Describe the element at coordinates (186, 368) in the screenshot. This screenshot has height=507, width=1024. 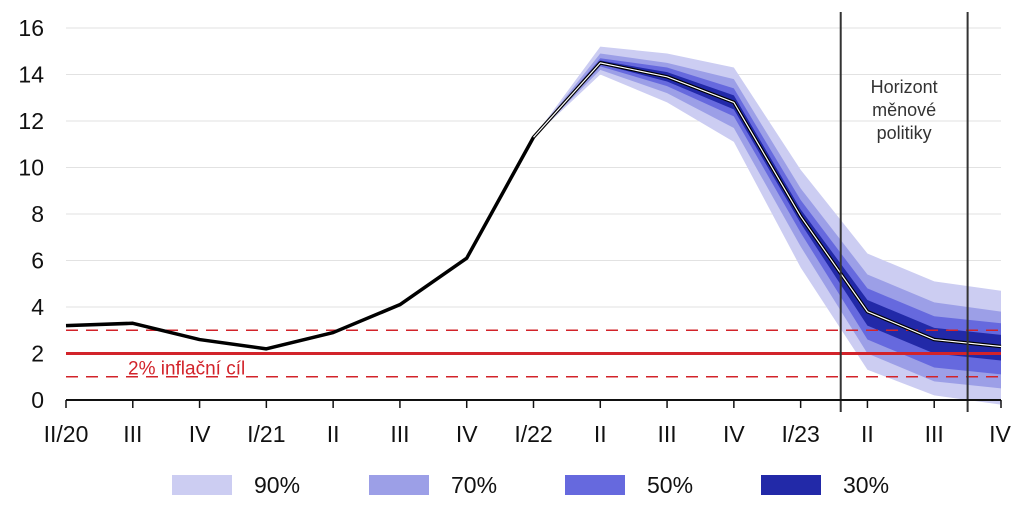
I see `target-label: 2% inflační cíl` at that location.